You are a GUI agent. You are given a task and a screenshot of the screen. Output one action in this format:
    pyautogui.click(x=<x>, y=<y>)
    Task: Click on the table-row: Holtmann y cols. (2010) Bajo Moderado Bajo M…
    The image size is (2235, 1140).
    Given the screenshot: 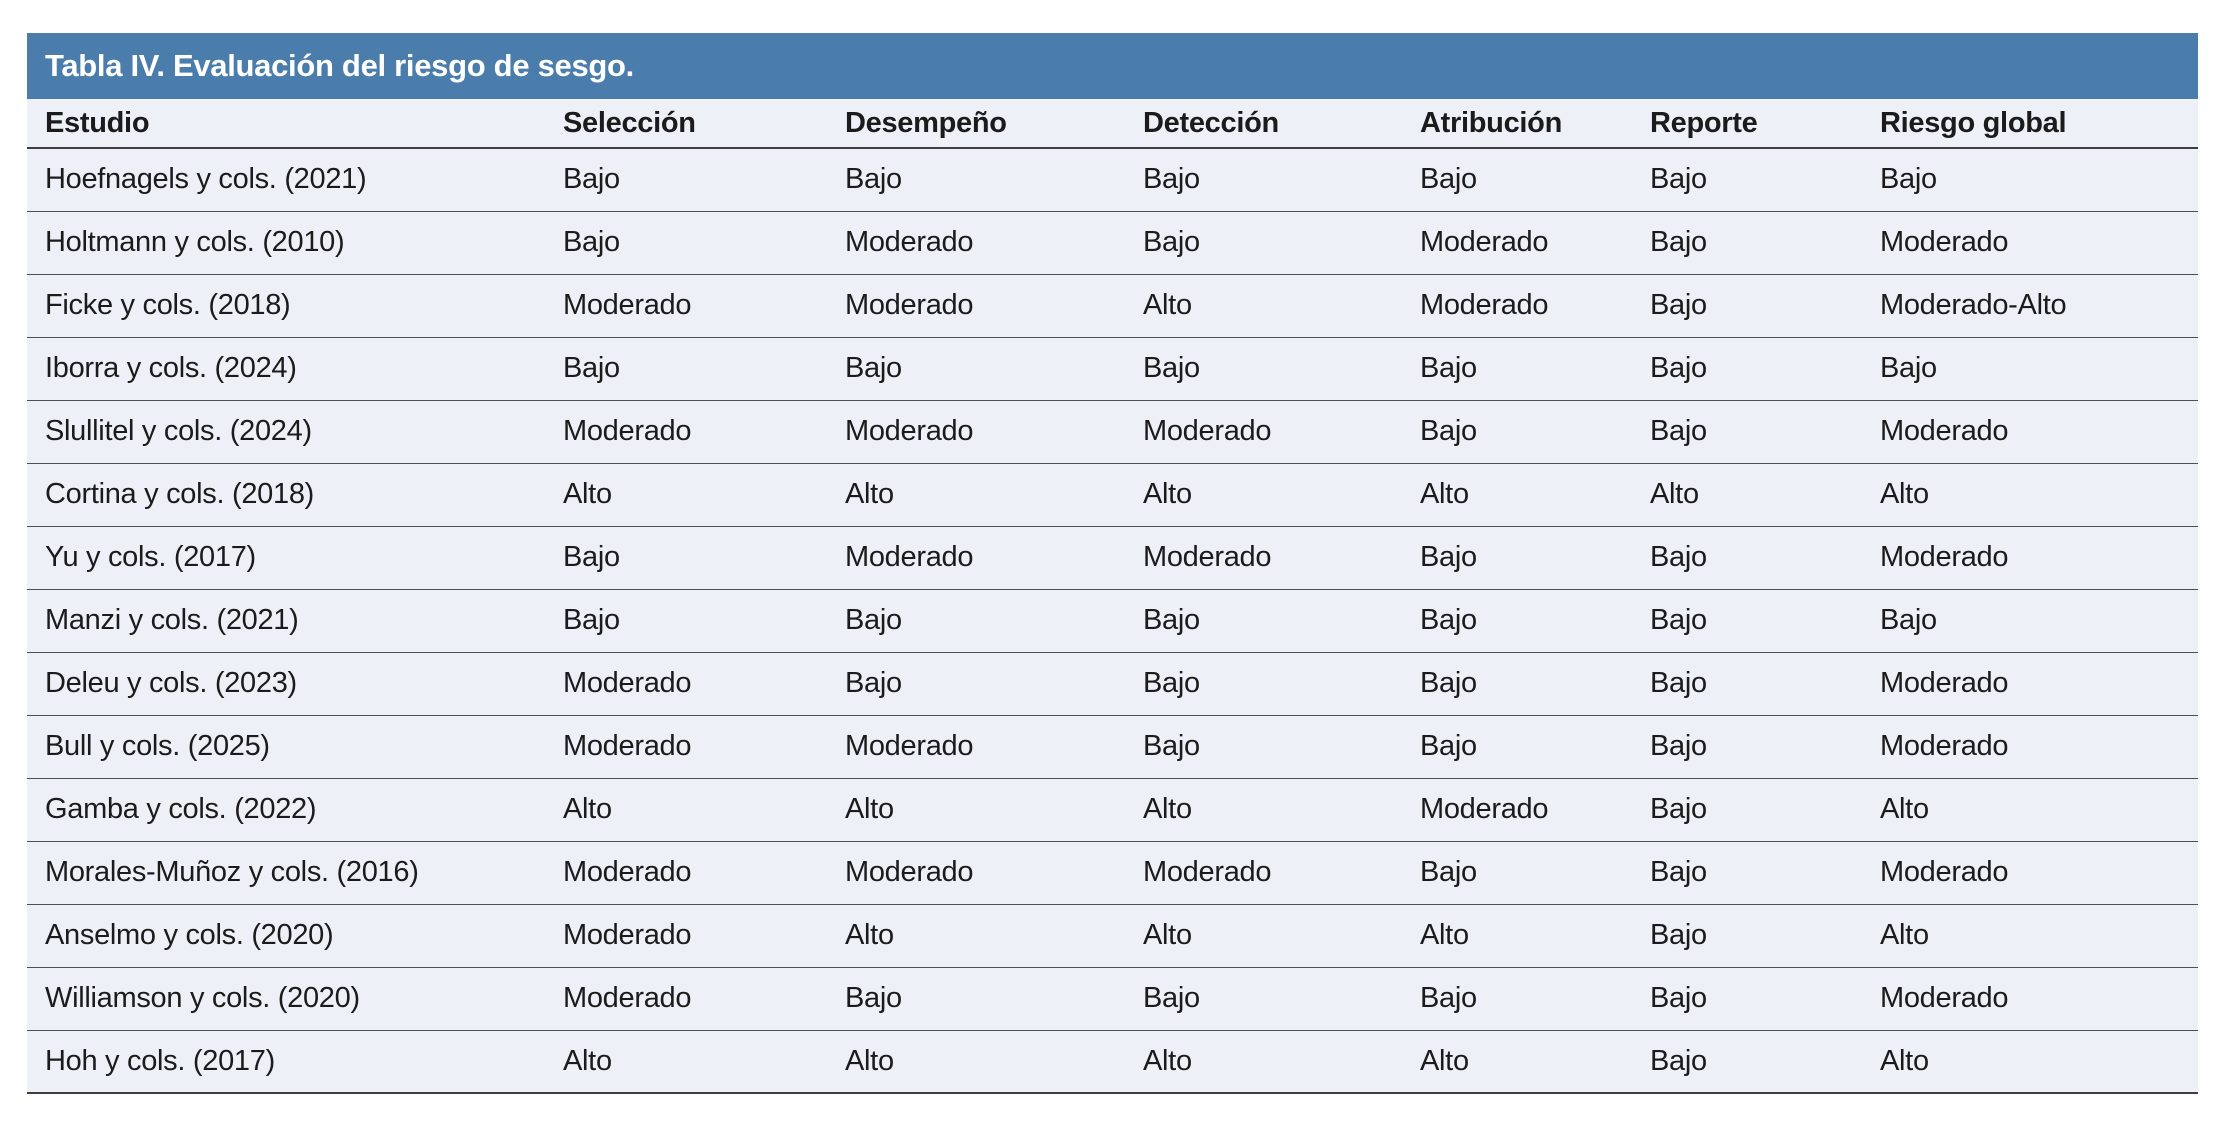 What is the action you would take?
    pyautogui.click(x=1112, y=243)
    